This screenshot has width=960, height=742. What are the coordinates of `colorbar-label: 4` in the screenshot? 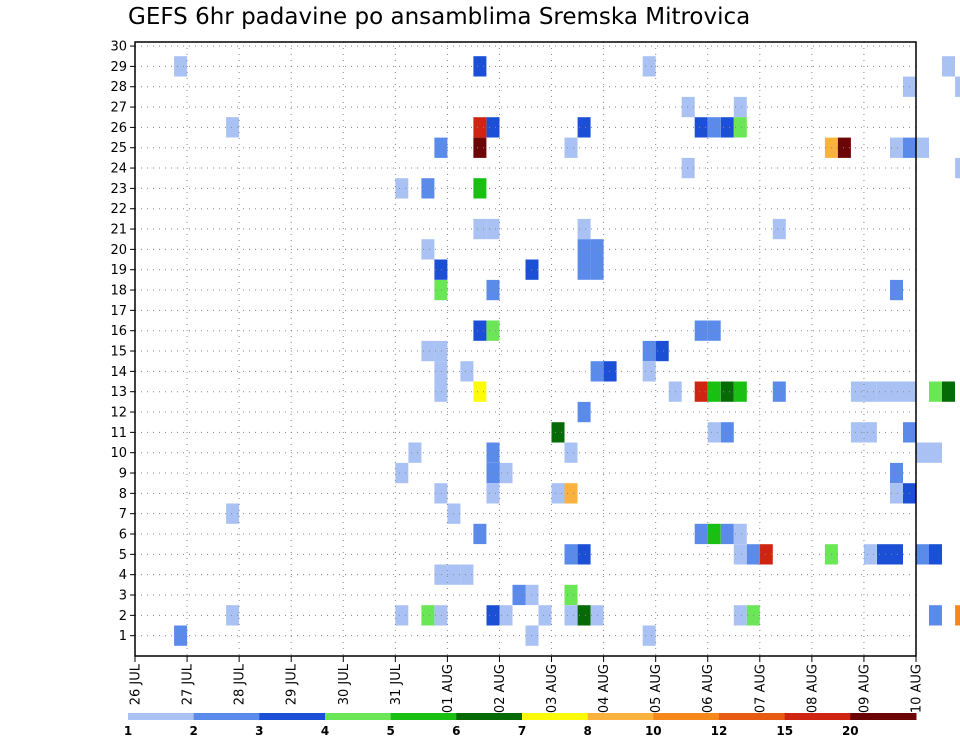 It's located at (325, 731).